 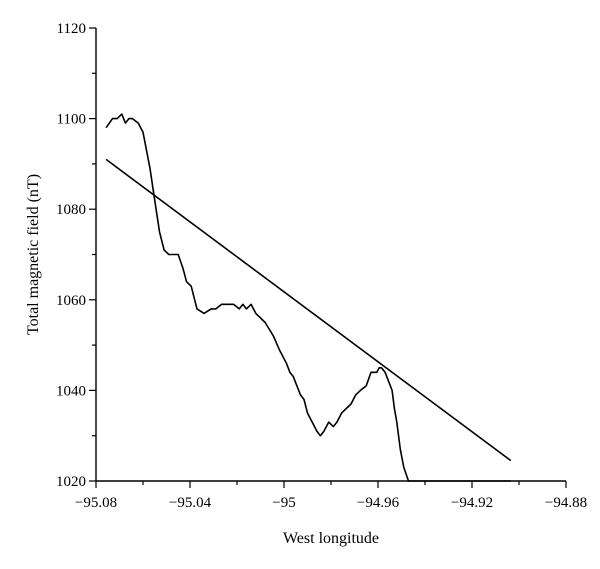 I want to click on y-tick-label: 1060, so click(x=71, y=301).